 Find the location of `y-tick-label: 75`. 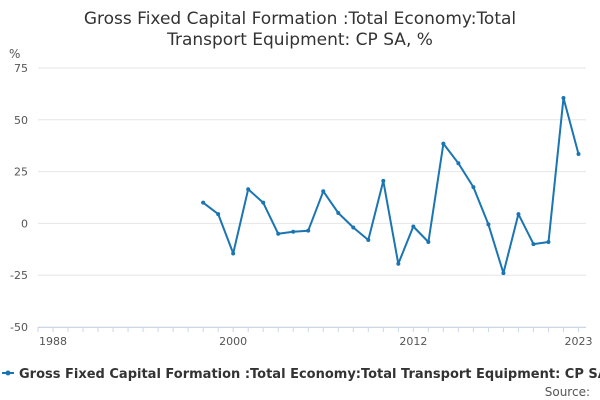

y-tick-label: 75 is located at coordinates (21, 68).